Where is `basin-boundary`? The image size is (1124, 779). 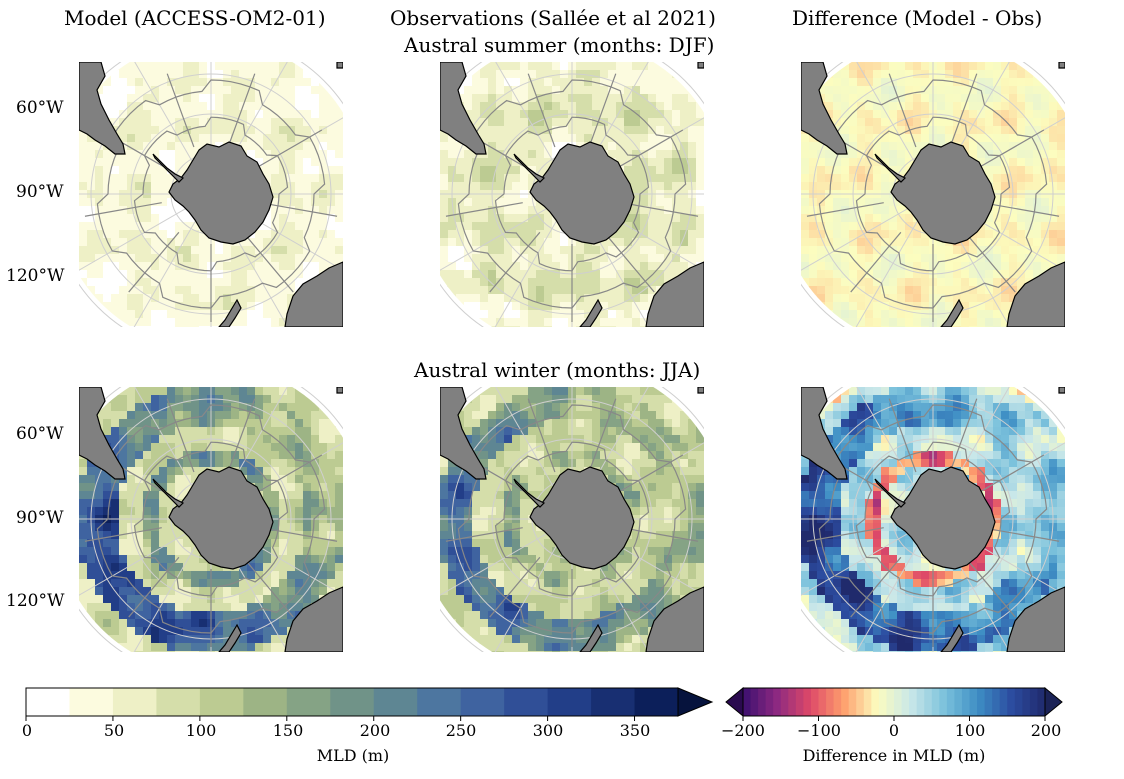 basin-boundary is located at coordinates (990, 262).